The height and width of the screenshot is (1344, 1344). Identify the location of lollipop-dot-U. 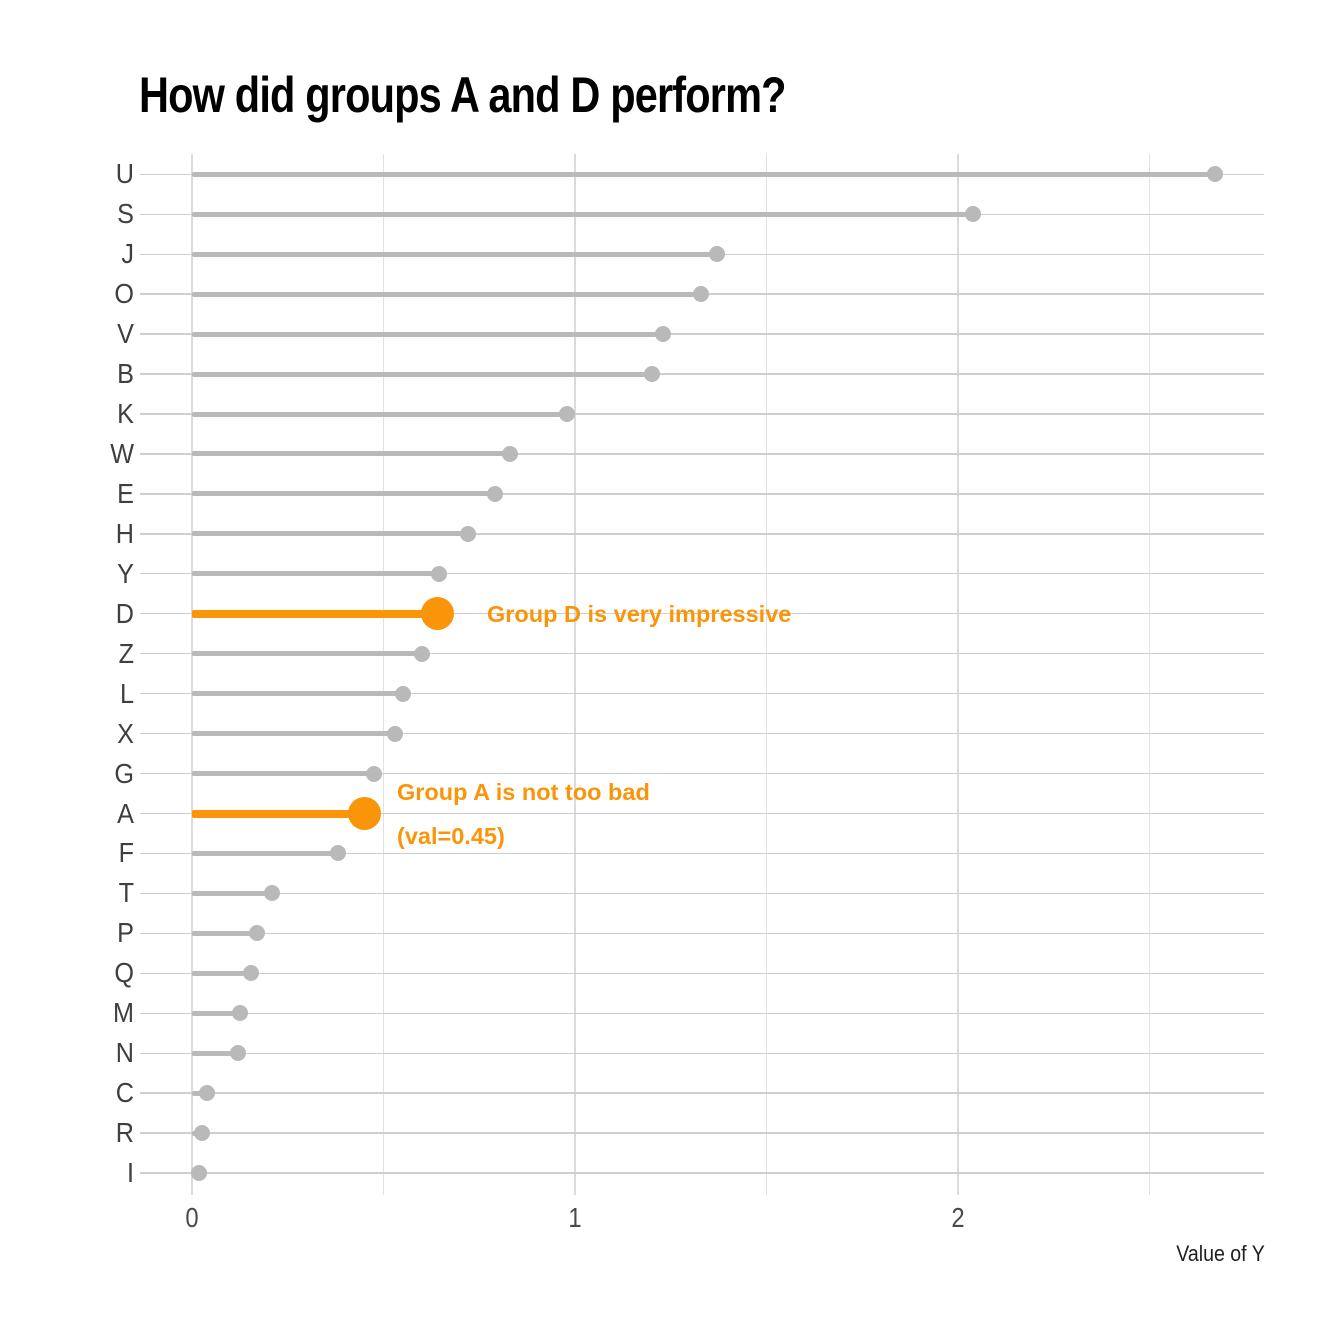
(1214, 174).